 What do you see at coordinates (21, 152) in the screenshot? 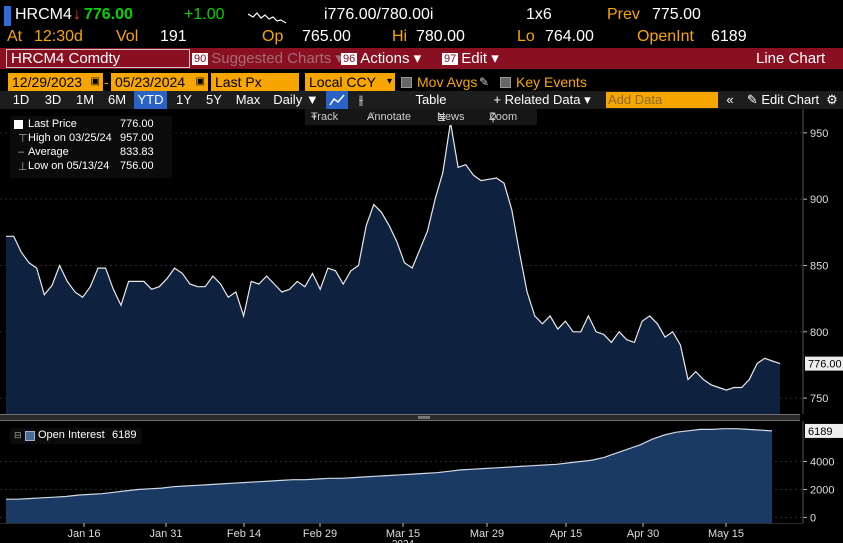
I see `average-marker-icon: –` at bounding box center [21, 152].